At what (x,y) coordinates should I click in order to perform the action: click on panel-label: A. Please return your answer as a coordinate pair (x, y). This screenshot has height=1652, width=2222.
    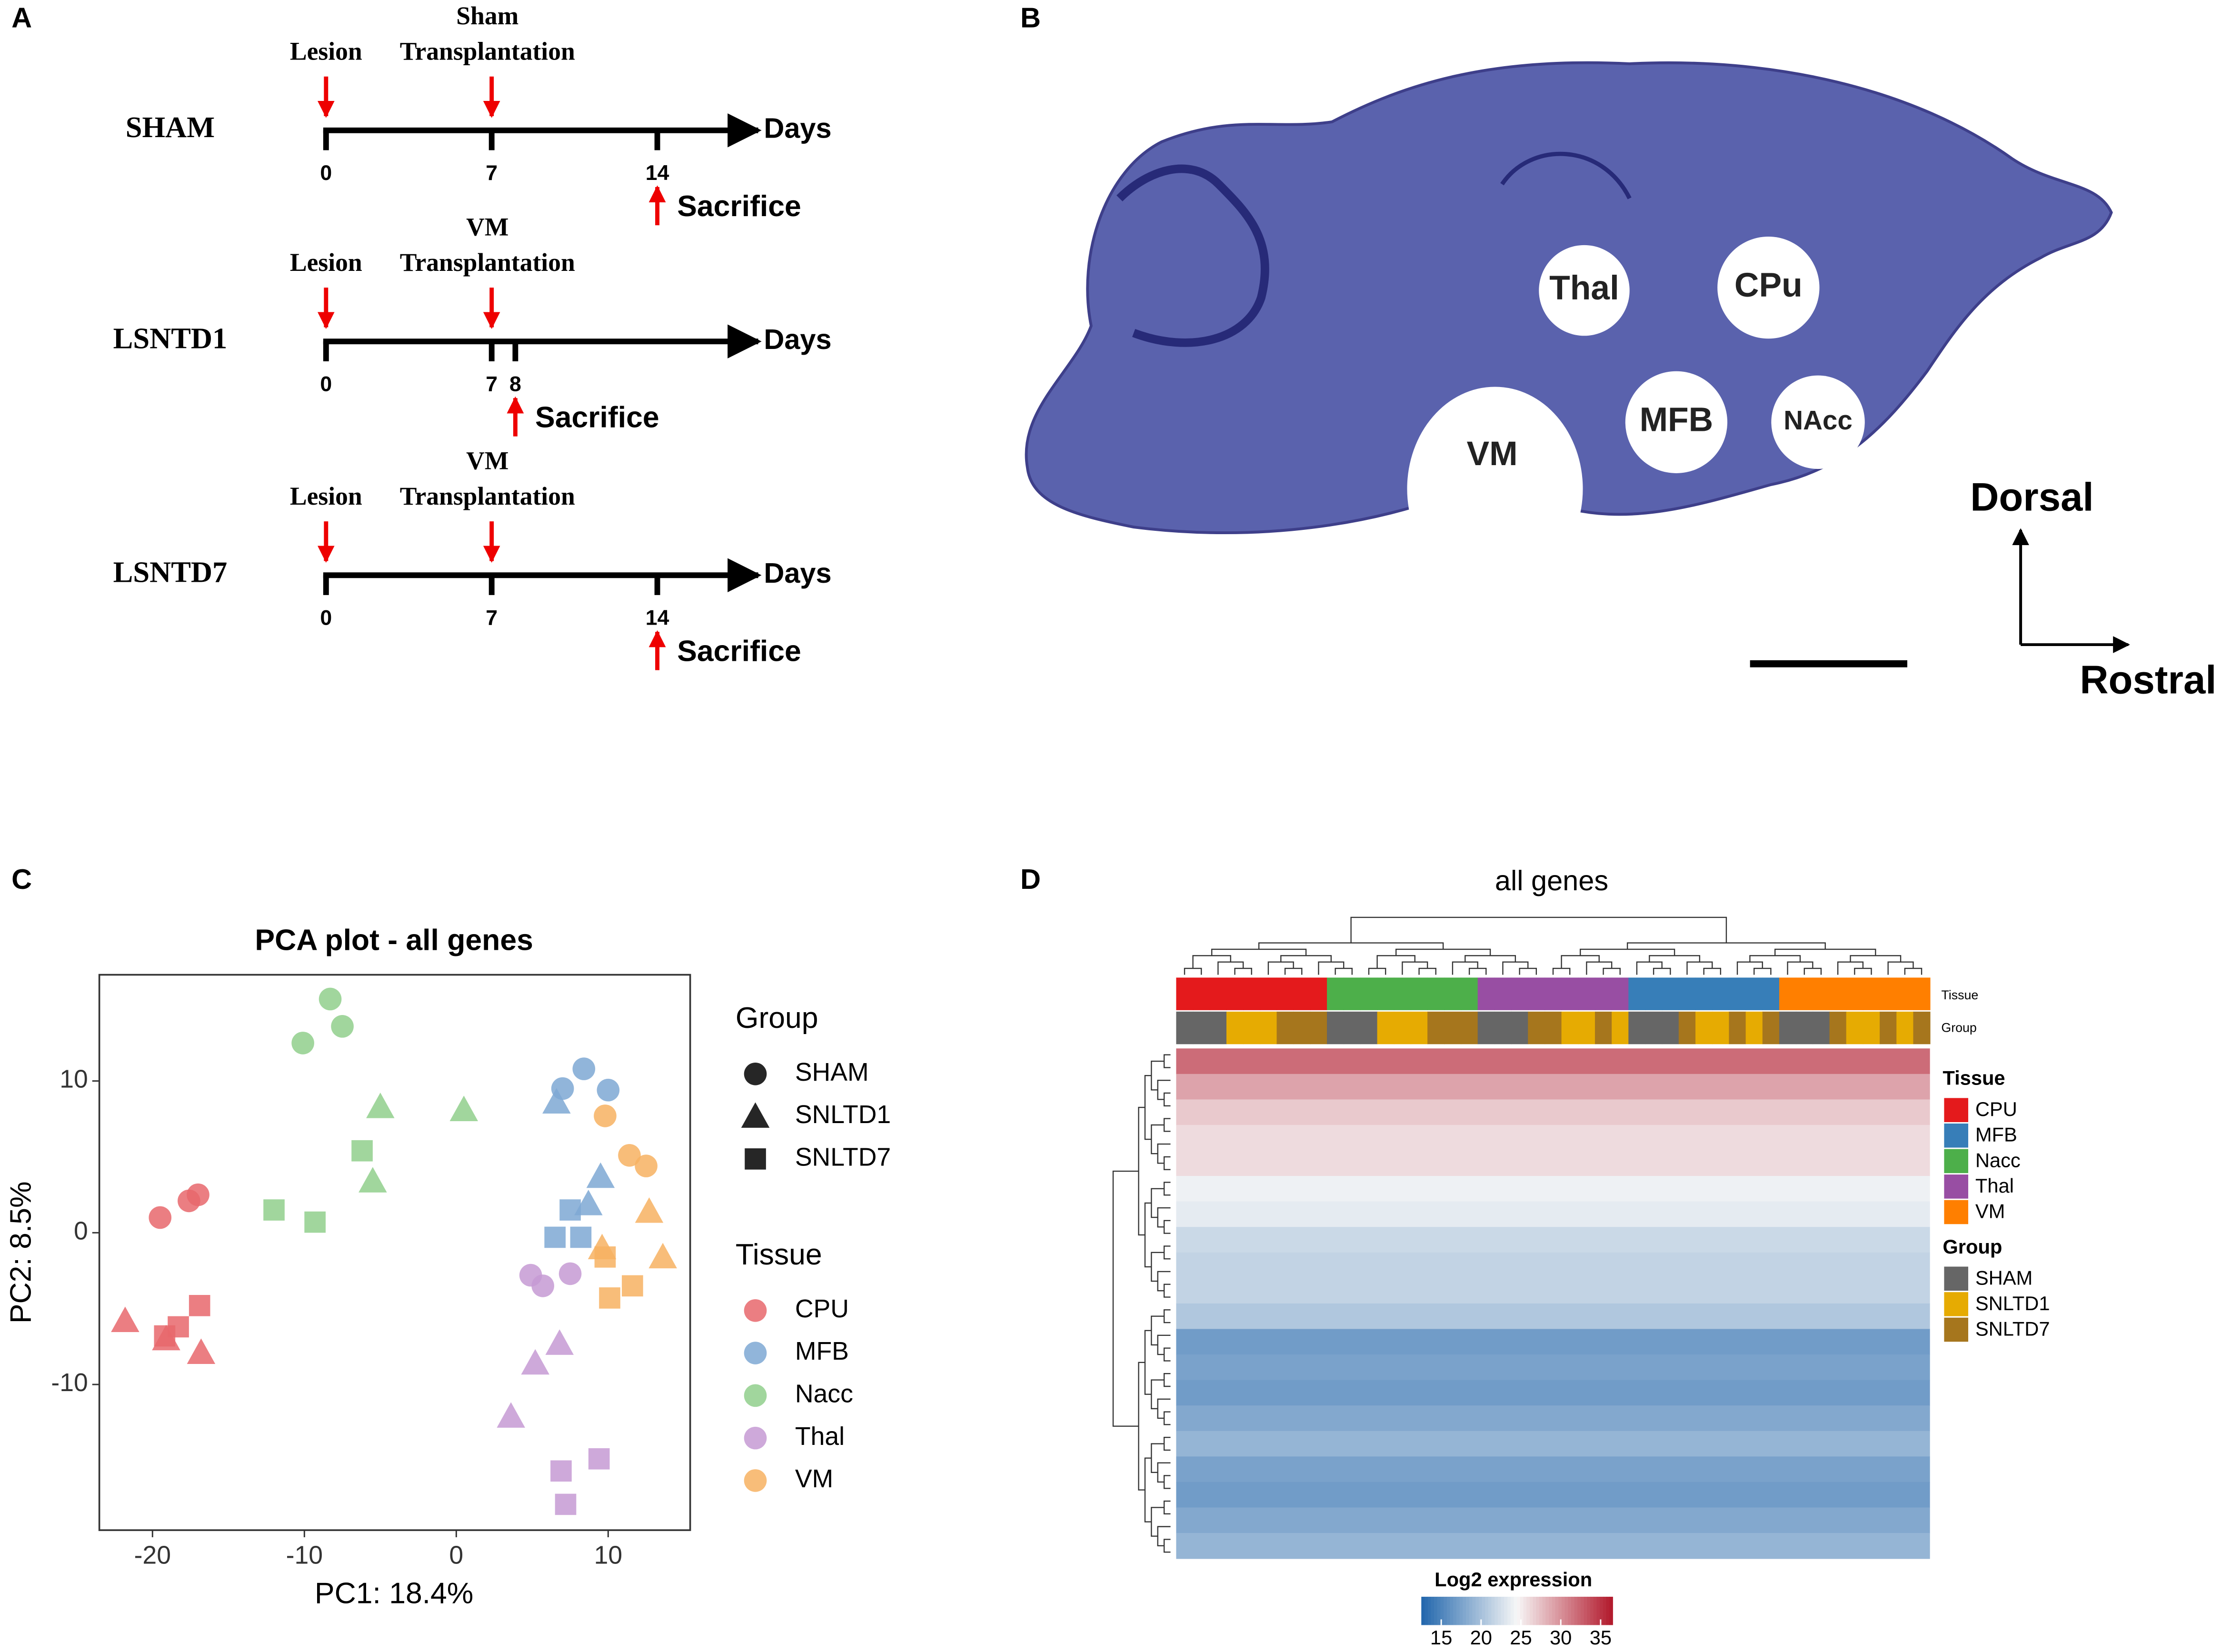
    Looking at the image, I should click on (22, 17).